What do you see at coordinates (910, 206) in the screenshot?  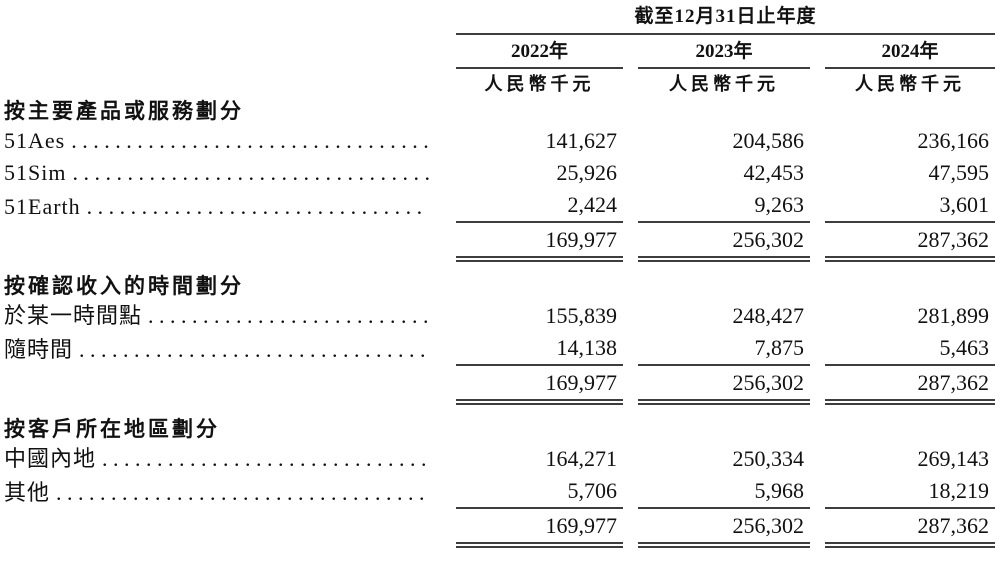 I see `value-cell: 3,601` at bounding box center [910, 206].